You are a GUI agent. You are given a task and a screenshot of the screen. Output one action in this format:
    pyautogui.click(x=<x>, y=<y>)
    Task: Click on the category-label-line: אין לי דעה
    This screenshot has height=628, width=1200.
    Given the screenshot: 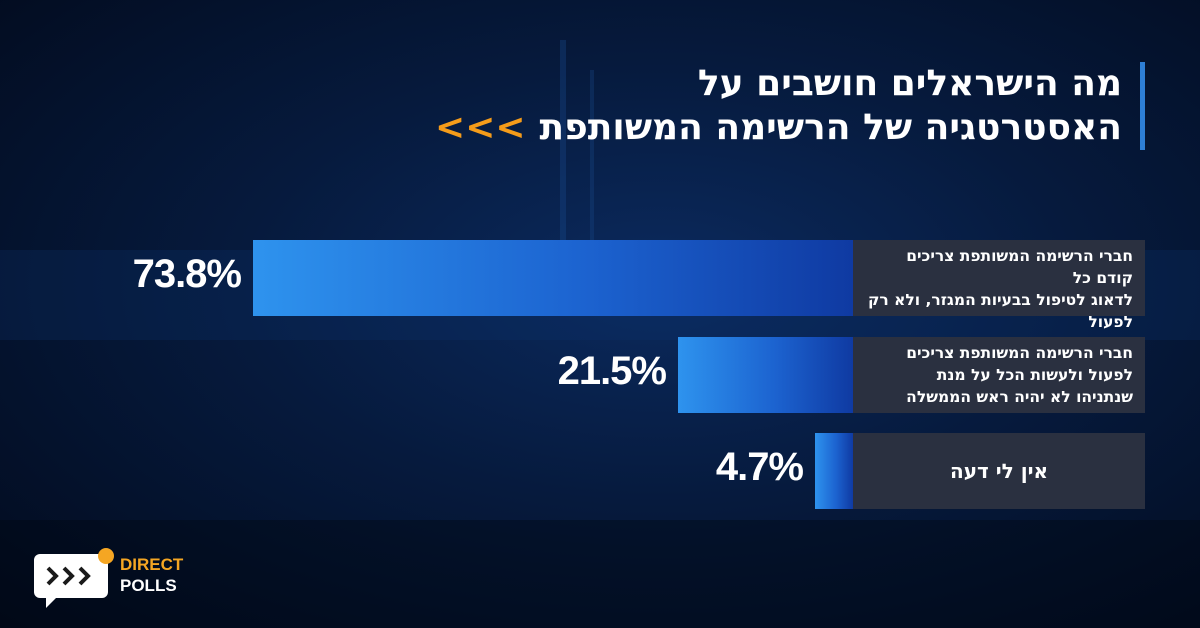 What is the action you would take?
    pyautogui.click(x=999, y=471)
    